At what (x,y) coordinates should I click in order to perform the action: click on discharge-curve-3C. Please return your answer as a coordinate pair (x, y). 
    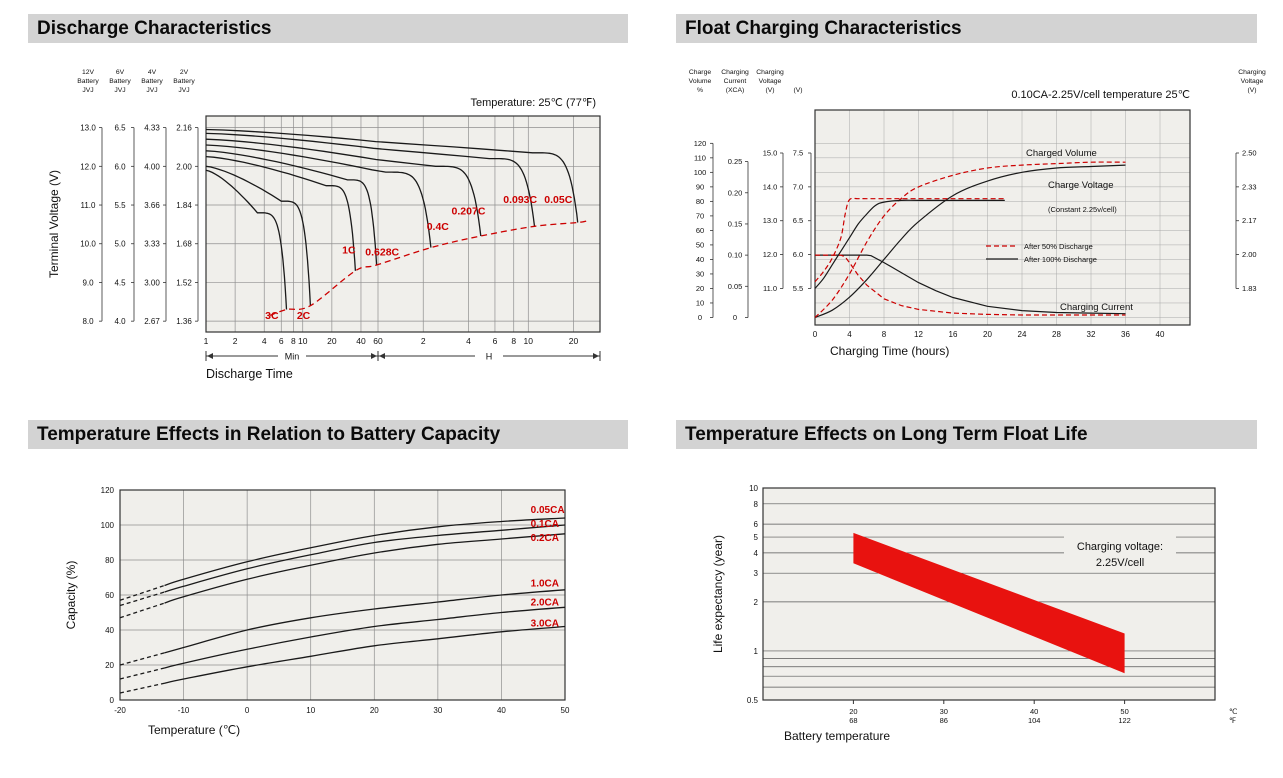
    Looking at the image, I should click on (246, 239).